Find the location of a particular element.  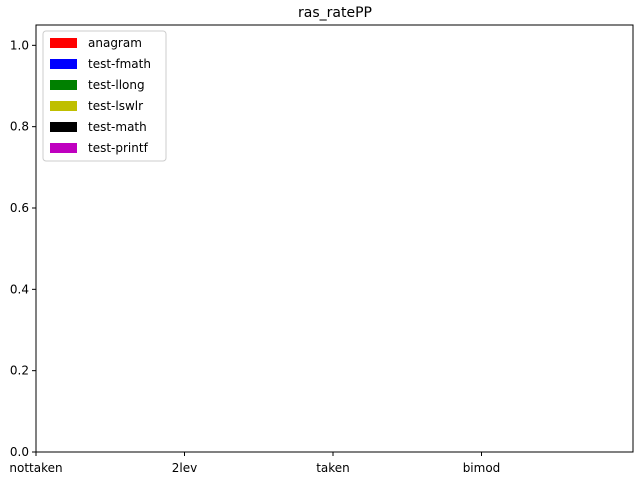

x-axis: nottaken 2lev taken bimod is located at coordinates (254, 463).